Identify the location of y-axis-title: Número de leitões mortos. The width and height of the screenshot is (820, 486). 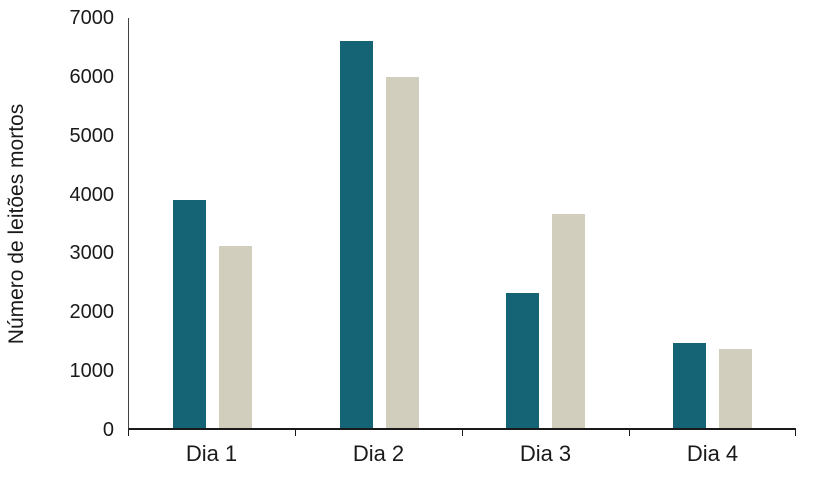
(17, 224).